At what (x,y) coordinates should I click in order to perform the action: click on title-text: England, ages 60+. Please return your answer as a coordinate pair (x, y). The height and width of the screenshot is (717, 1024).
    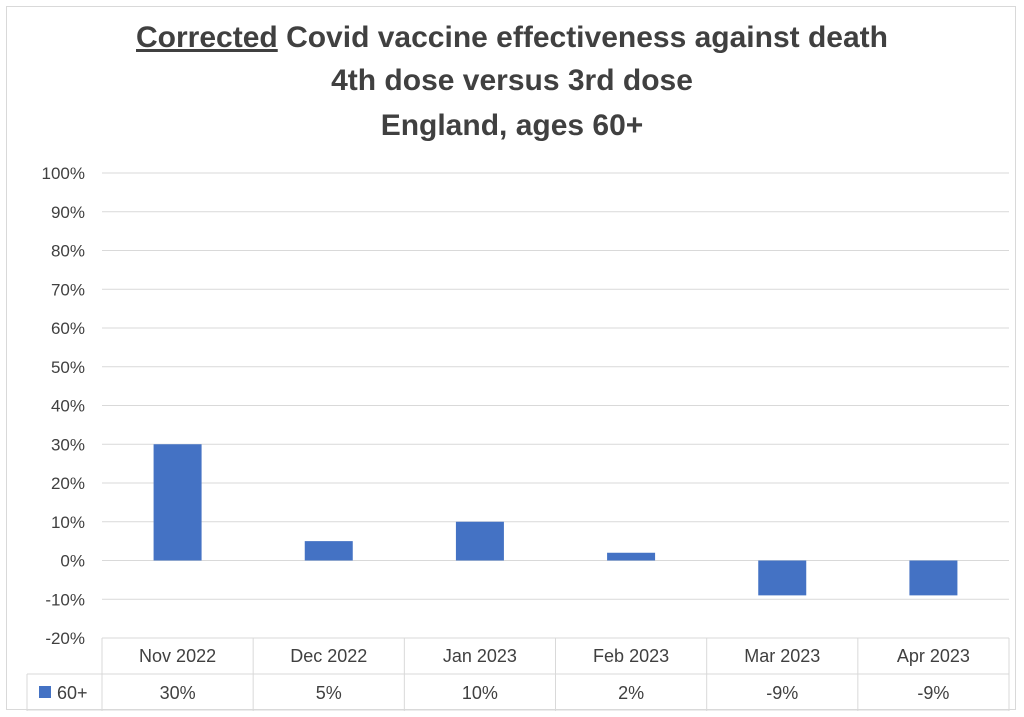
    Looking at the image, I should click on (512, 125).